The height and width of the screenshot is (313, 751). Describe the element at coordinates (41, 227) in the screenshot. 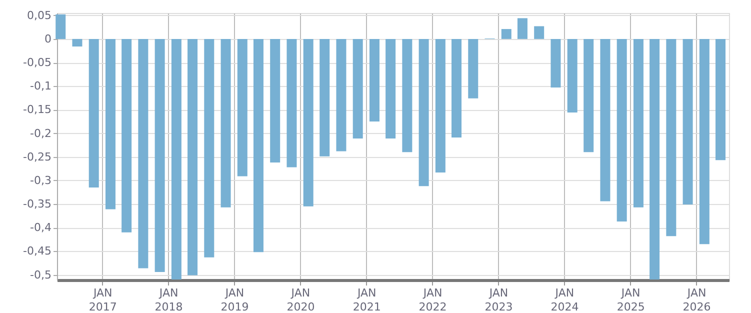

I see `y-tick-label: -0,4` at that location.